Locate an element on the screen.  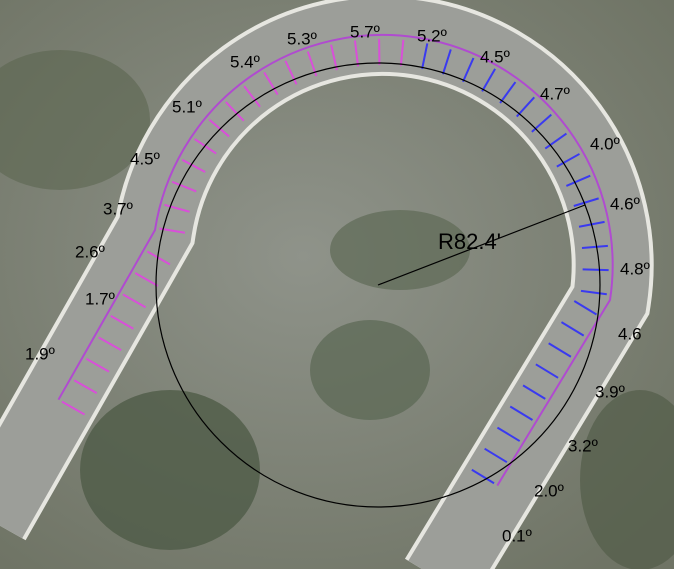
slope-label: 4.8º is located at coordinates (635, 268).